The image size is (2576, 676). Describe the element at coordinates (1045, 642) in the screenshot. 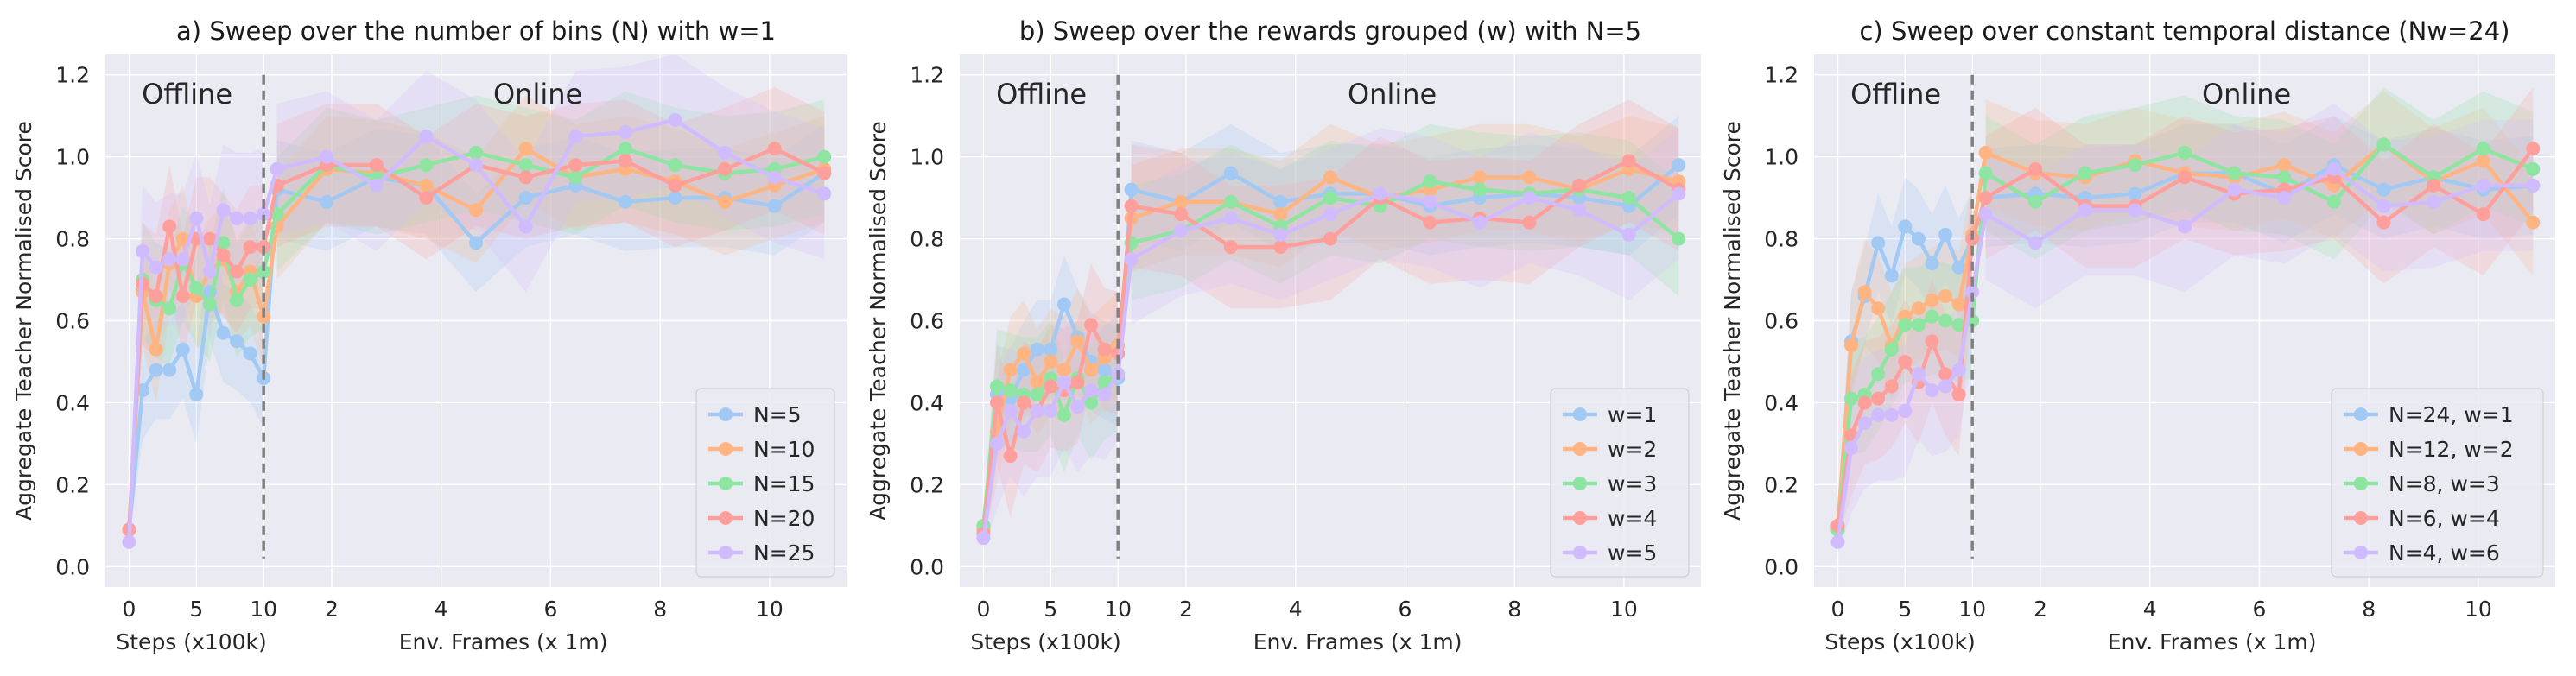

I see `x-axis-label-offline: Steps (x100k)` at that location.